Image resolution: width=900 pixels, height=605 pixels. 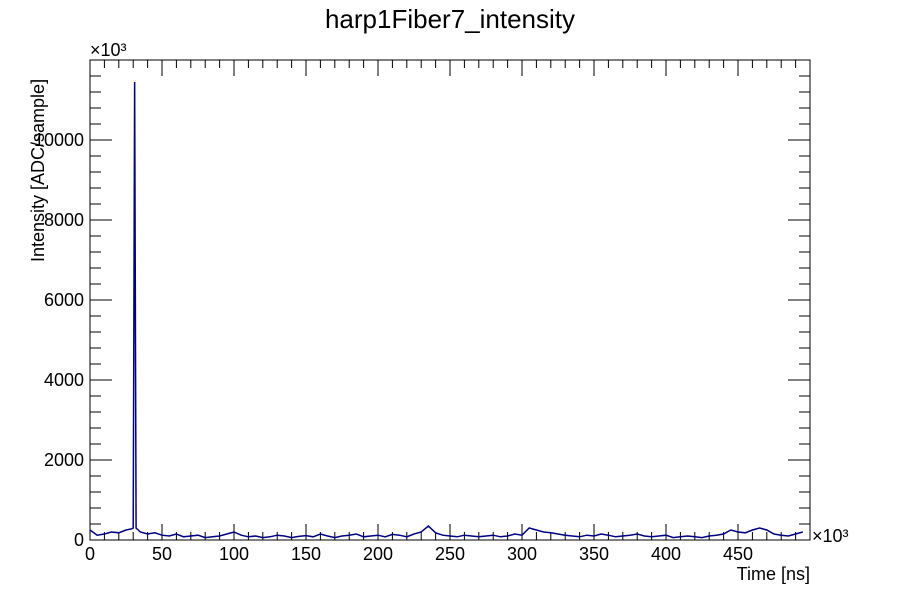 I want to click on x-exponent: ×10³, so click(x=830, y=536).